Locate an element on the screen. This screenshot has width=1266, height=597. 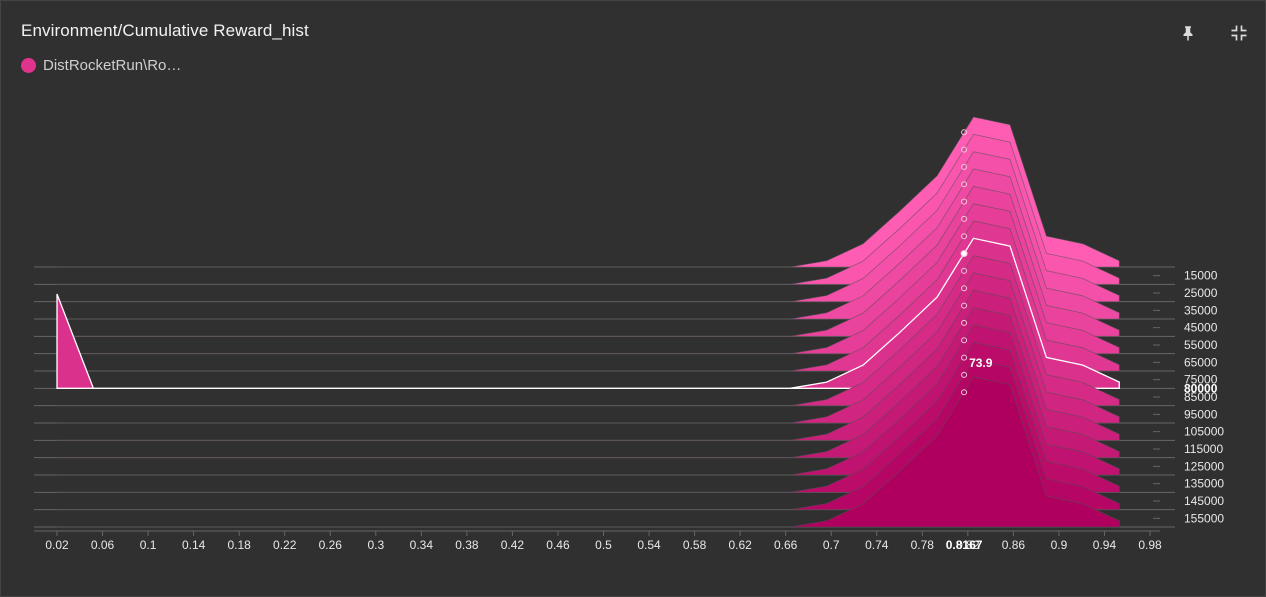
y-tick-label: 85000 is located at coordinates (1201, 397).